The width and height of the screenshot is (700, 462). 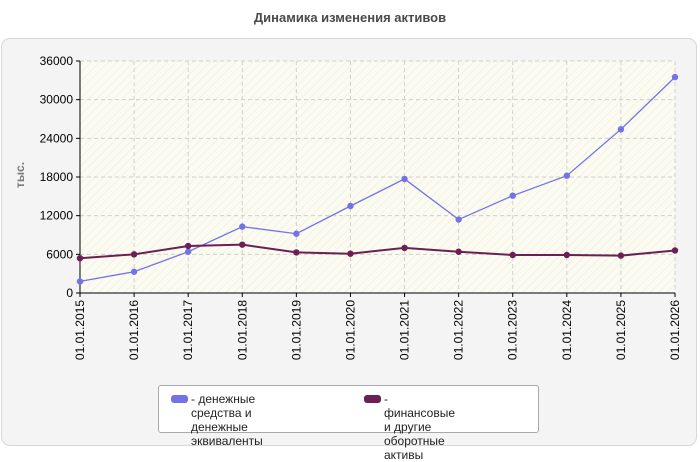 What do you see at coordinates (242, 330) in the screenshot?
I see `x-tick-label: 01.01.2018` at bounding box center [242, 330].